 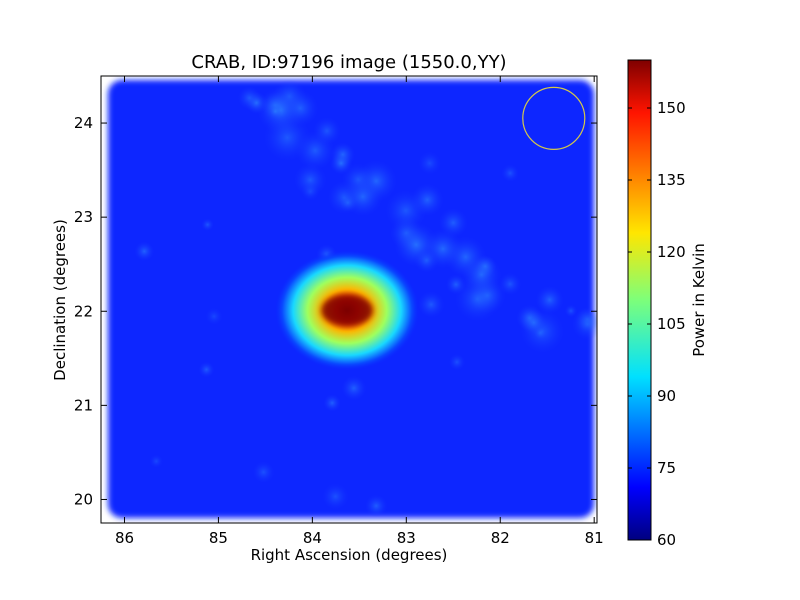 I want to click on colorbar-tick-label: 120, so click(x=671, y=252).